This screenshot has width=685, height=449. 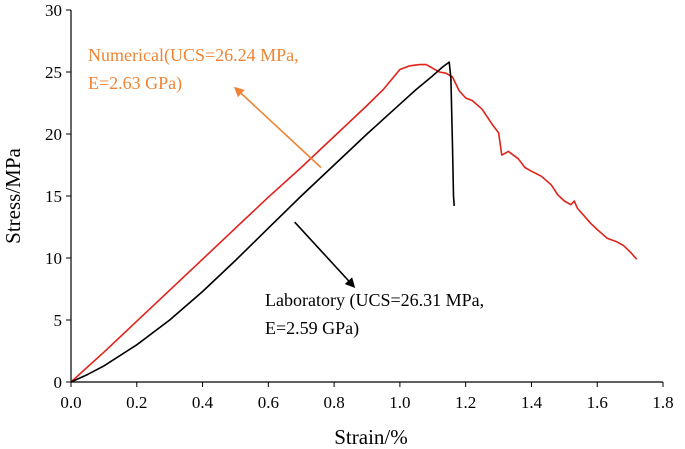 I want to click on numerical-annotation: Numerical(UCS=26.24 MPa, E=2.63 GPa), so click(x=205, y=107).